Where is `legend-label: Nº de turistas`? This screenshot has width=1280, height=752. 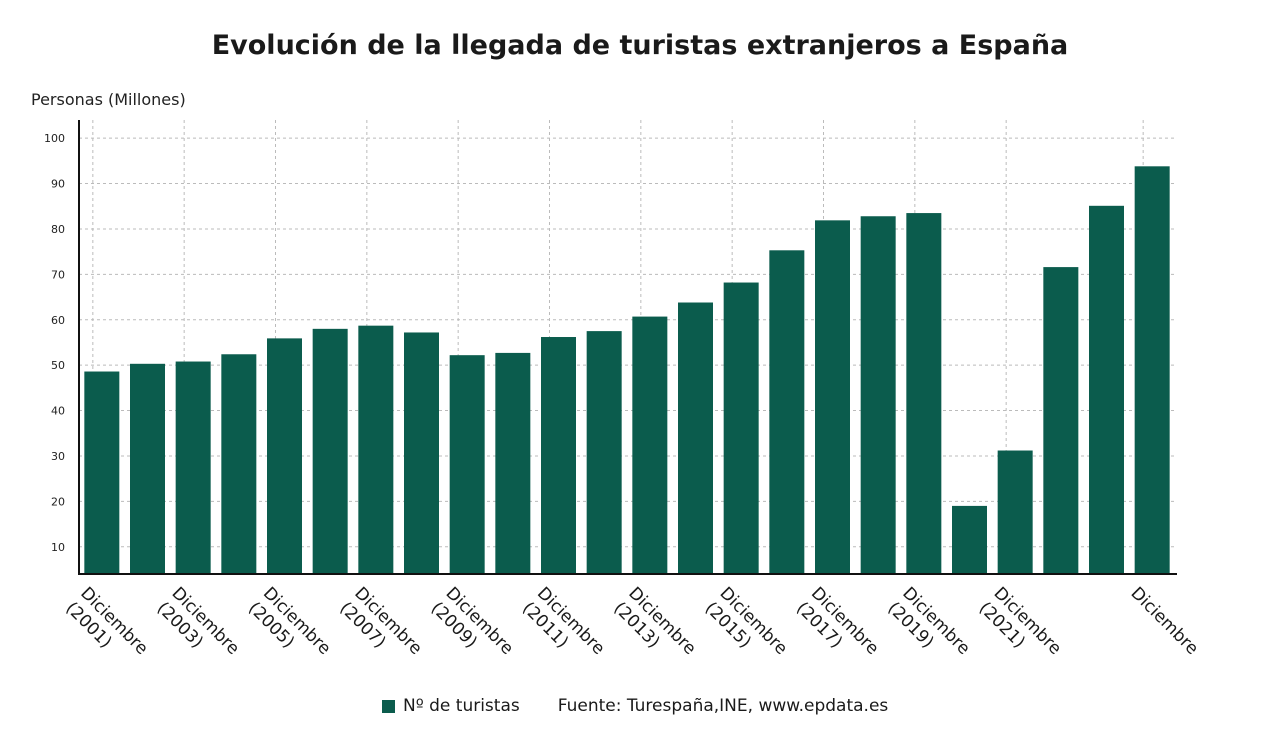
legend-label: Nº de turistas is located at coordinates (461, 706).